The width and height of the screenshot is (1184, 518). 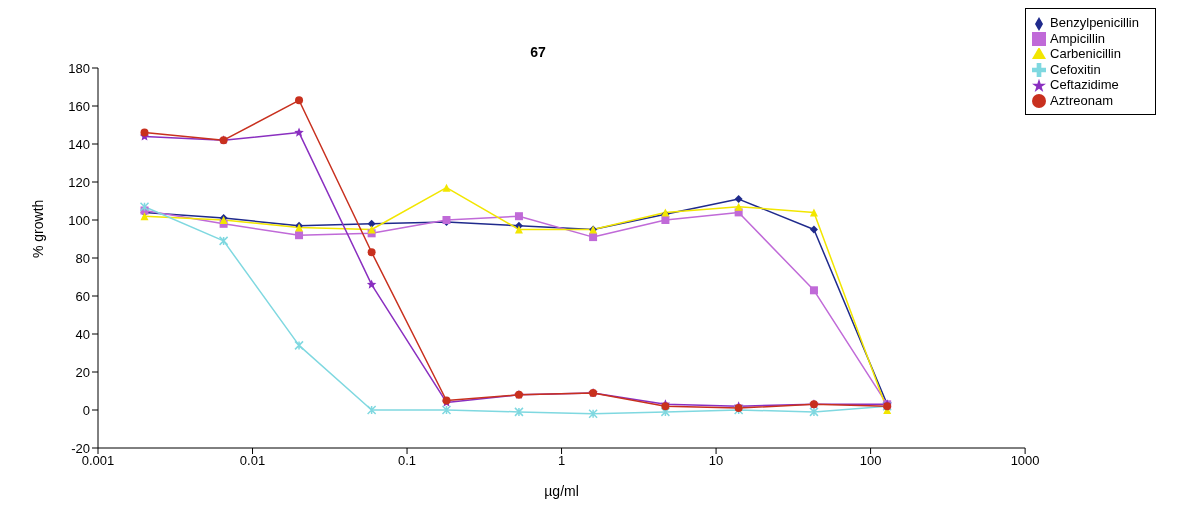 What do you see at coordinates (1081, 100) in the screenshot?
I see `legend-label: Aztreonam` at bounding box center [1081, 100].